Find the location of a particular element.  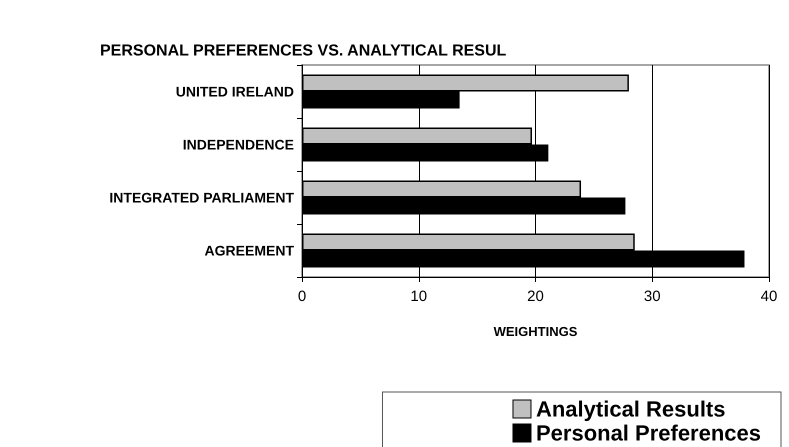

x-tick-label: 10 is located at coordinates (419, 296).